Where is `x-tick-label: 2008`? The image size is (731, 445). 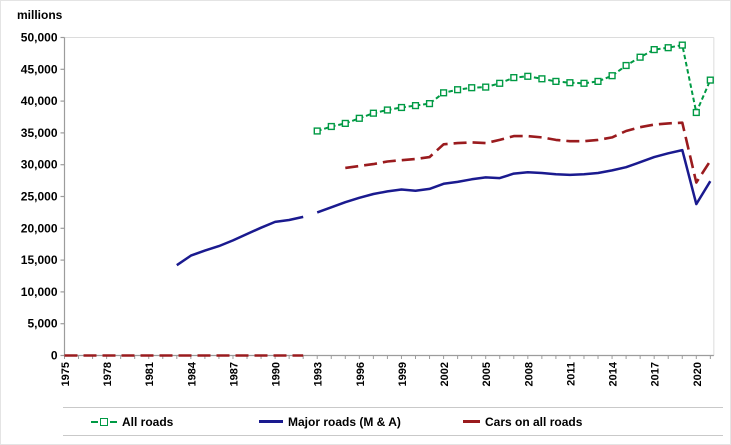 x-tick-label: 2008 is located at coordinates (529, 374).